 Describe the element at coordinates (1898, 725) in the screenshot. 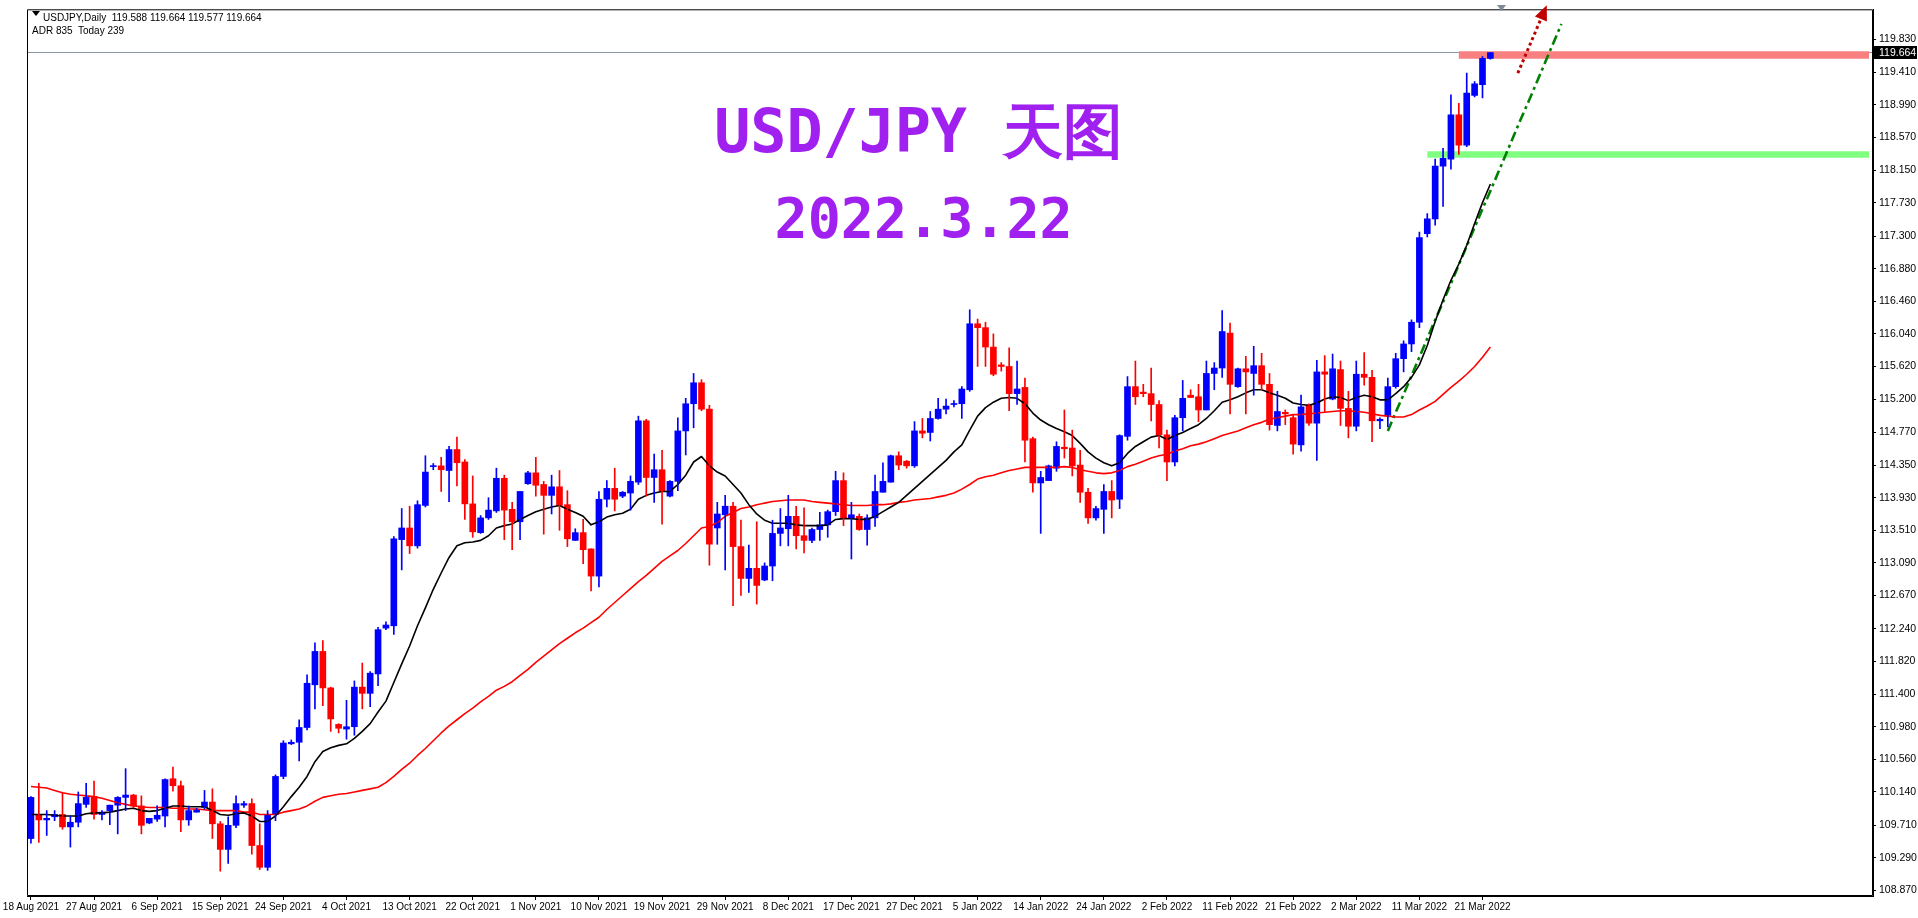

I see `y-tick-label: 110.980` at that location.